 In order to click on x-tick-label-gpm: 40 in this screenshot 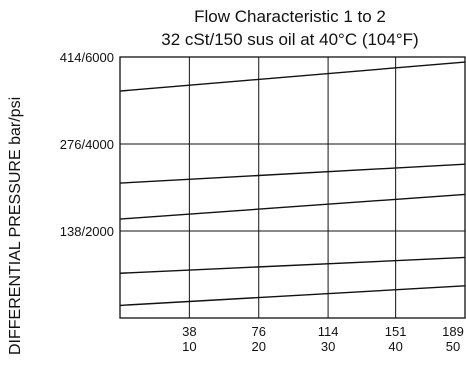, I will do `click(395, 346)`.